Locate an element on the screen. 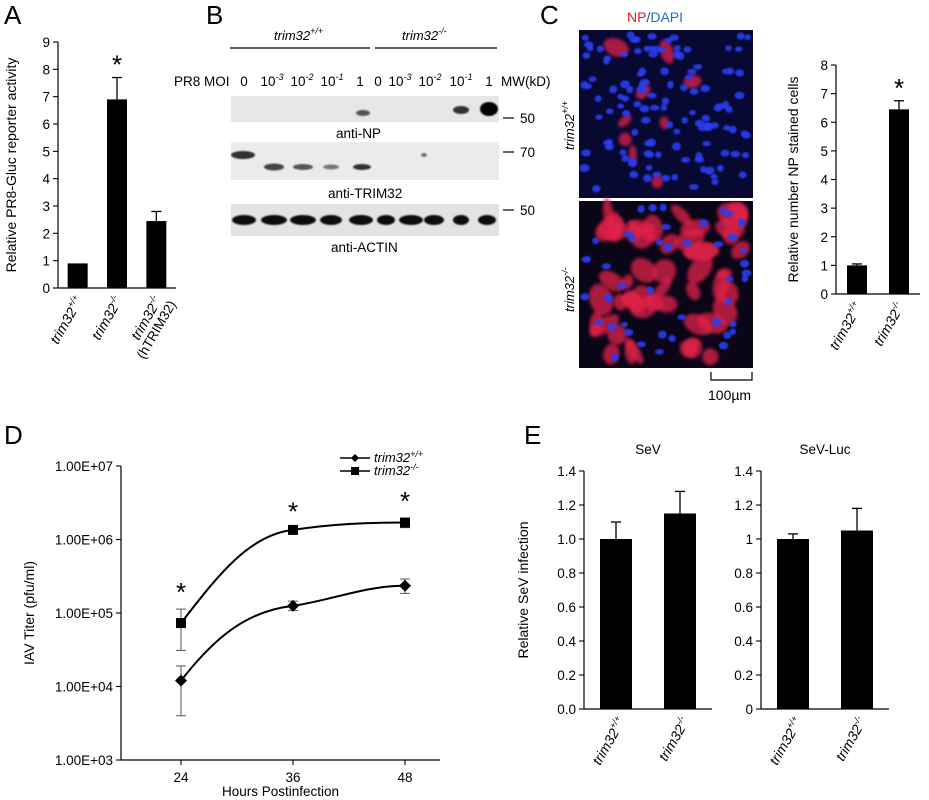 The height and width of the screenshot is (800, 929). data-point-diamond is located at coordinates (293, 605).